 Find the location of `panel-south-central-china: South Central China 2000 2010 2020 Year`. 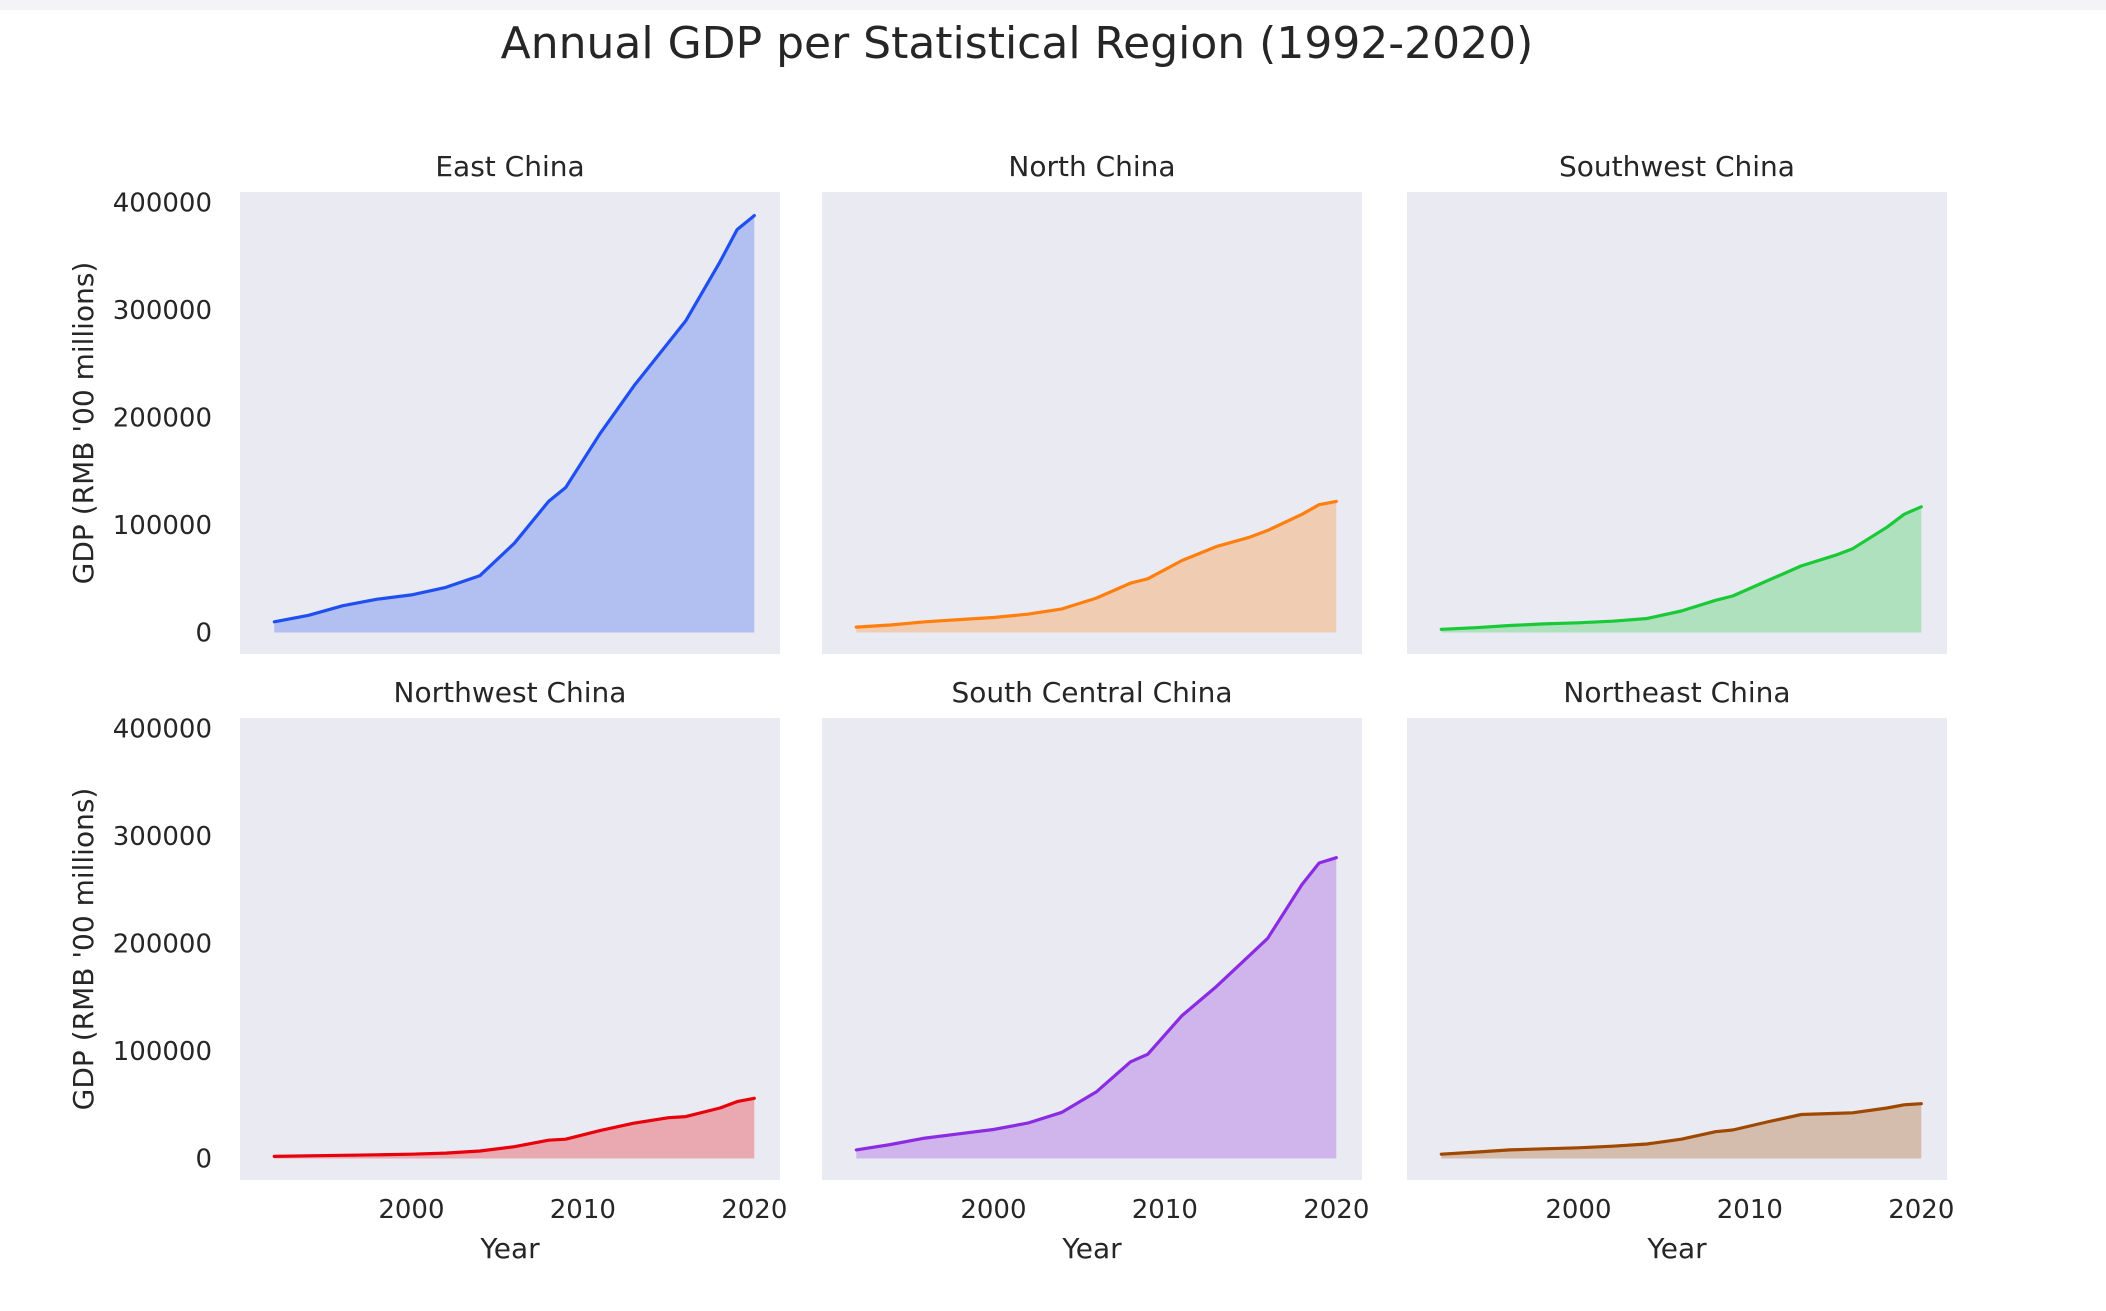

panel-south-central-china: South Central China 2000 2010 2020 Year is located at coordinates (1095, 970).